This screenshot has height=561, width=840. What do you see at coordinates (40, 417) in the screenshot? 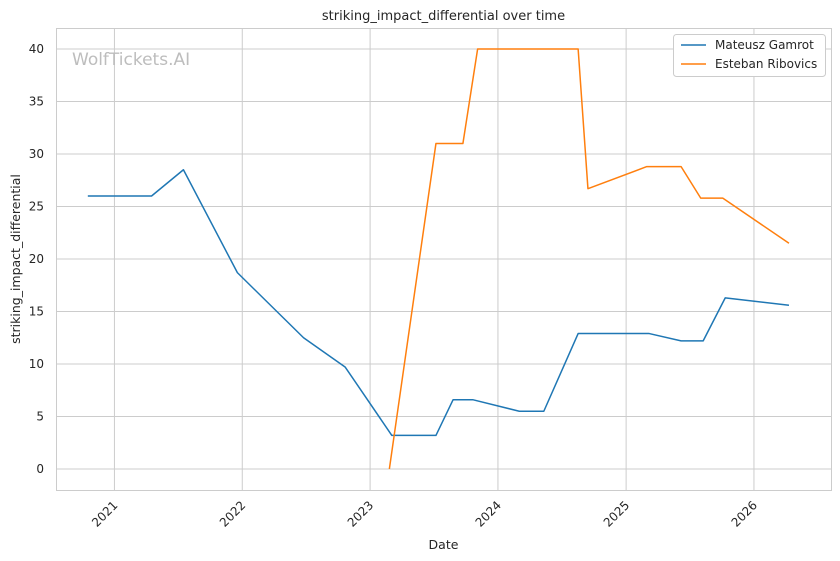
I see `y-tick-label: 5` at bounding box center [40, 417].